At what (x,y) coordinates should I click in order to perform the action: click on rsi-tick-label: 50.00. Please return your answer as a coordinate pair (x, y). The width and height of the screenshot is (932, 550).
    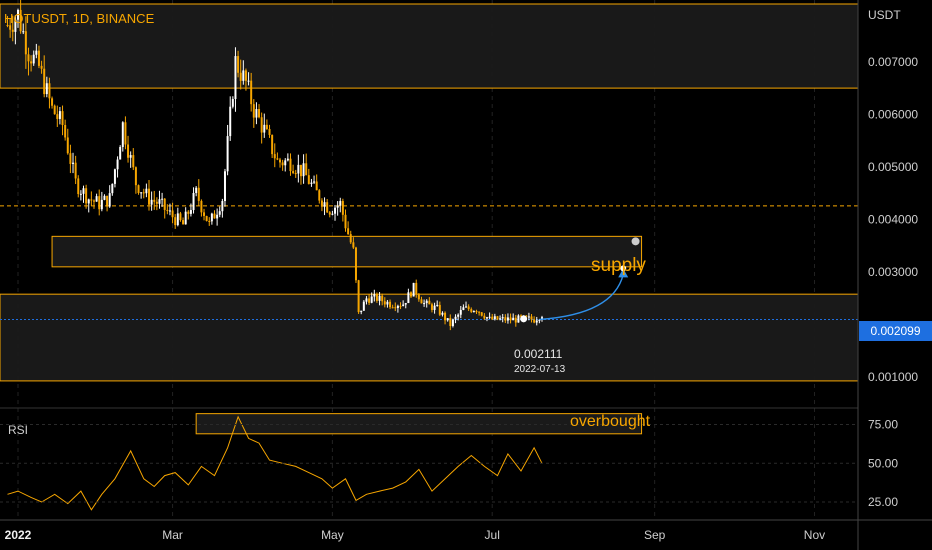
    Looking at the image, I should click on (883, 463).